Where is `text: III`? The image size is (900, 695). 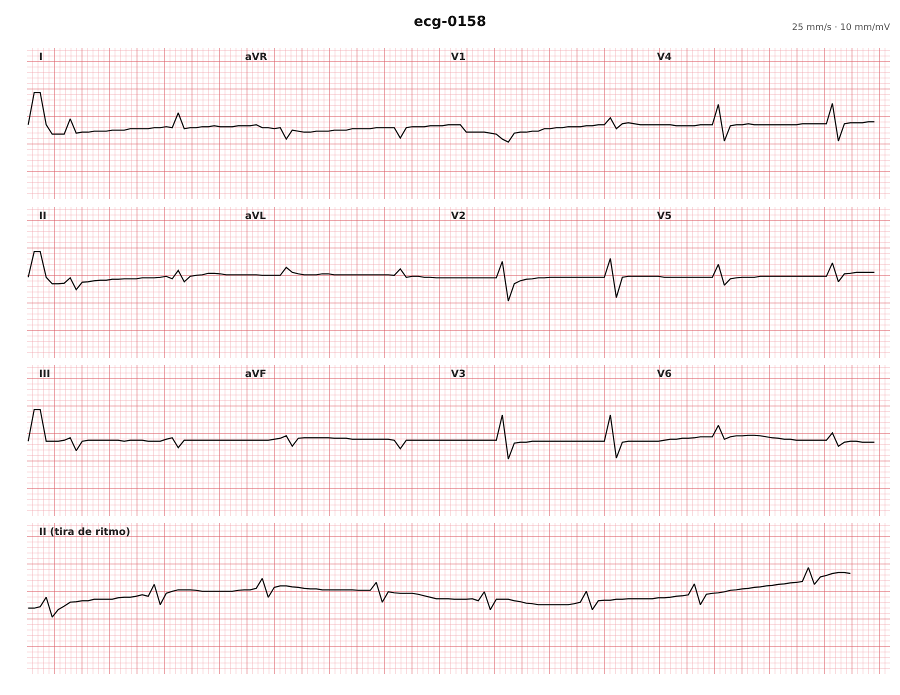 text: III is located at coordinates (44, 374).